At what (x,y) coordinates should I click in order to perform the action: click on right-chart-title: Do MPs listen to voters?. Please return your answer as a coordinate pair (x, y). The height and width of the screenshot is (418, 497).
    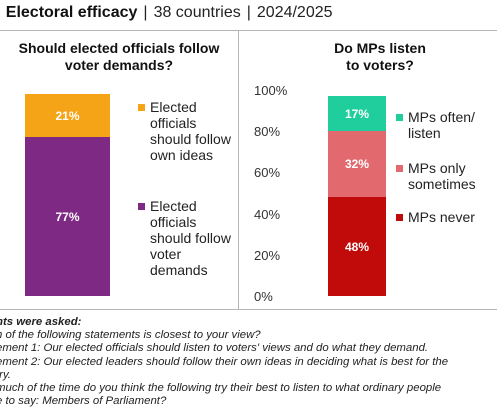
    Looking at the image, I should click on (380, 57).